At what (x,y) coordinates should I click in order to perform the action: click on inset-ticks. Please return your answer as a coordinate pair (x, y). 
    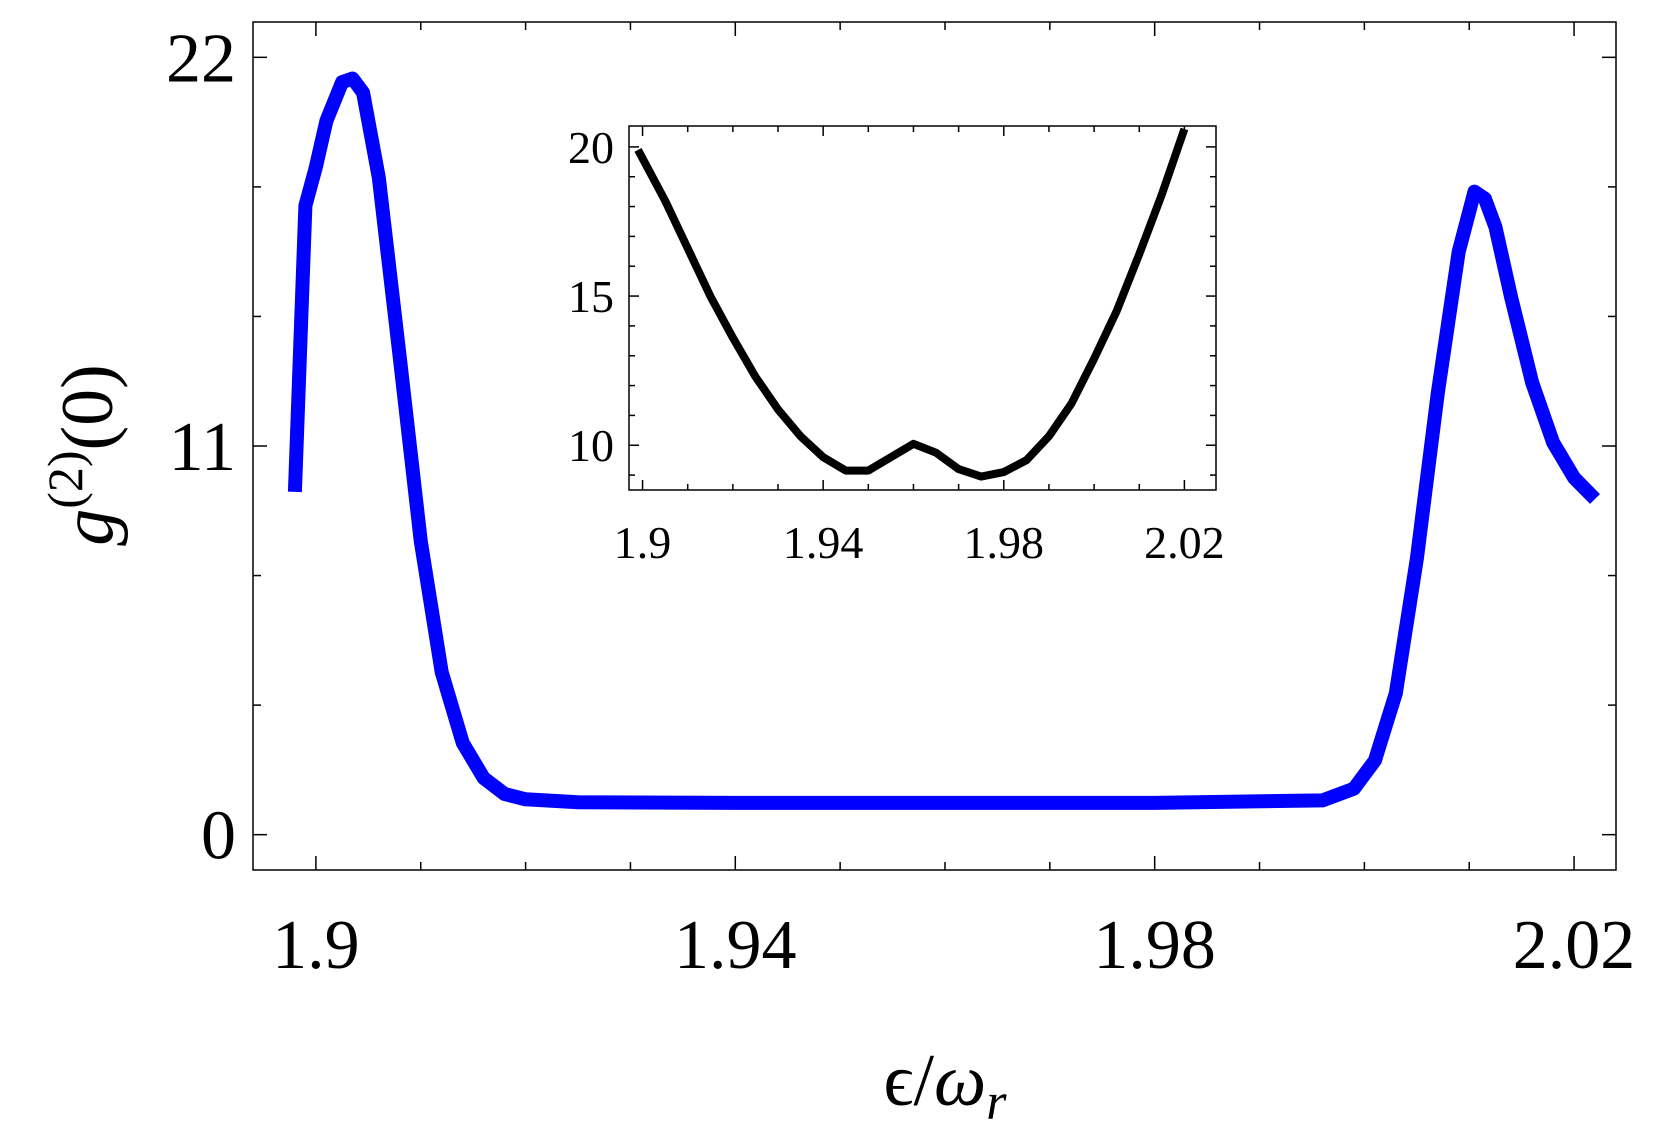
    Looking at the image, I should click on (922, 308).